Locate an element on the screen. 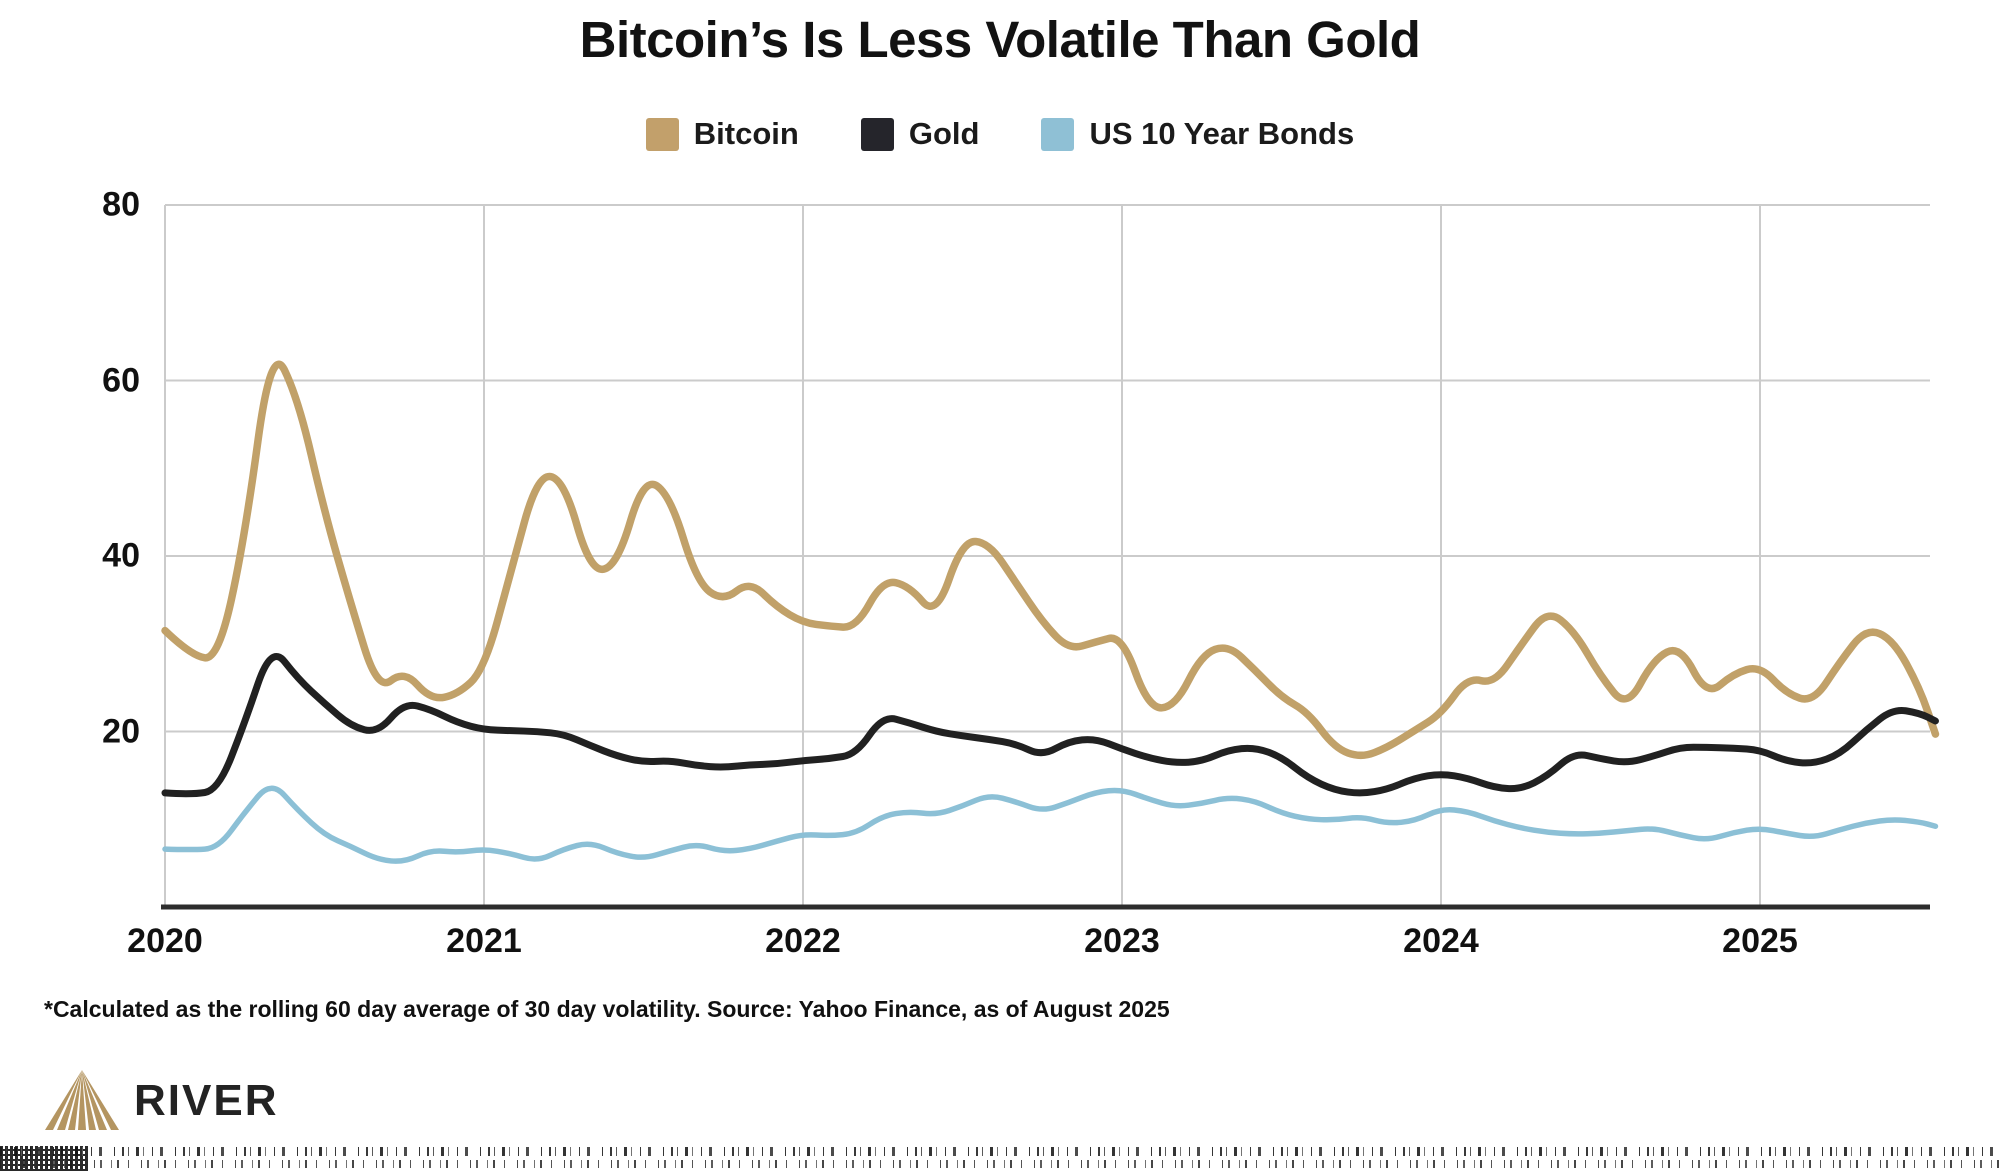 The width and height of the screenshot is (2000, 1173). x-axis-tick-label: 2021 is located at coordinates (484, 941).